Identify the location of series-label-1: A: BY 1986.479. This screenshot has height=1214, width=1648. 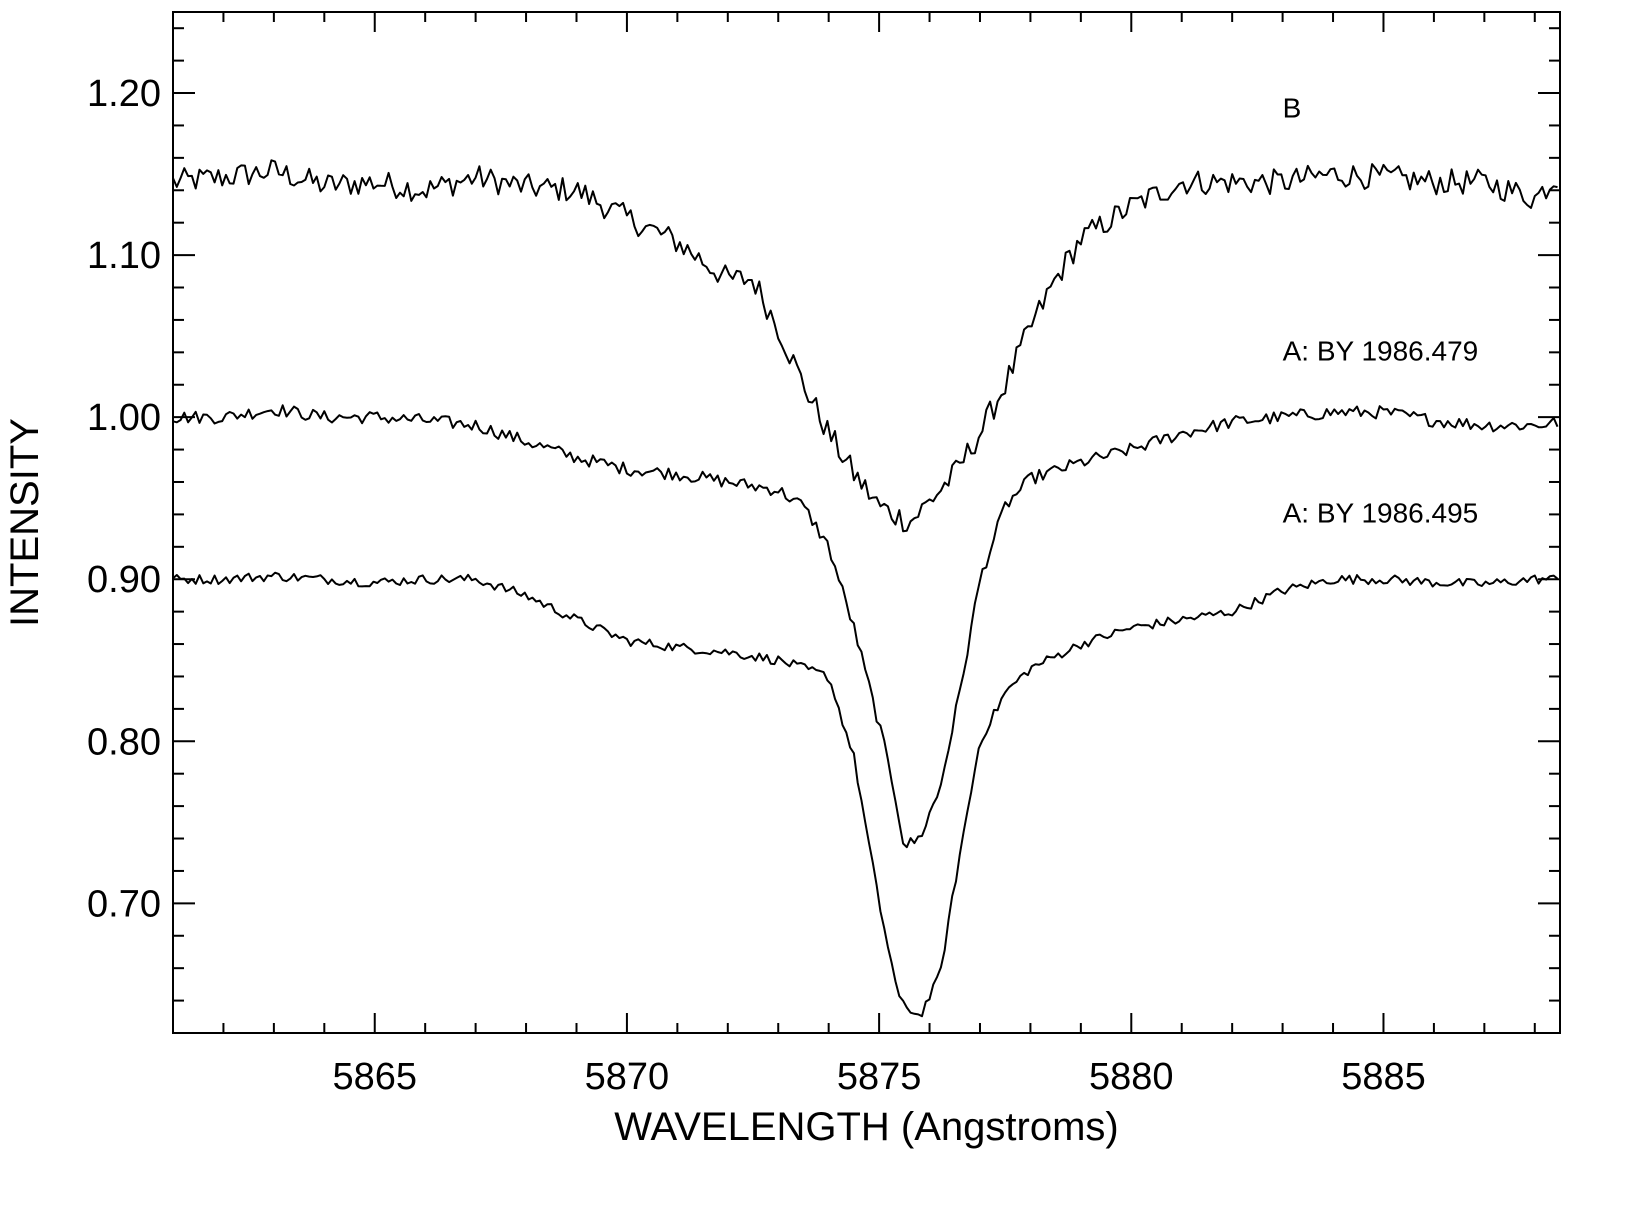
(1381, 350).